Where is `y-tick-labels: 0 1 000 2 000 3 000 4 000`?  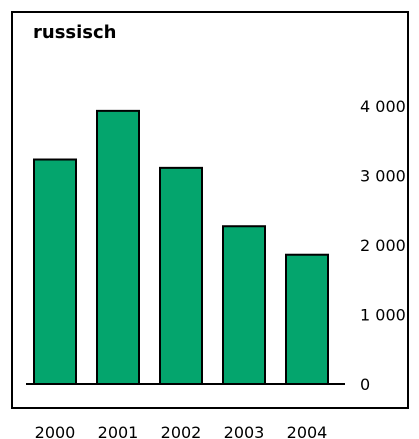
y-tick-labels: 0 1 000 2 000 3 000 4 000 is located at coordinates (383, 245).